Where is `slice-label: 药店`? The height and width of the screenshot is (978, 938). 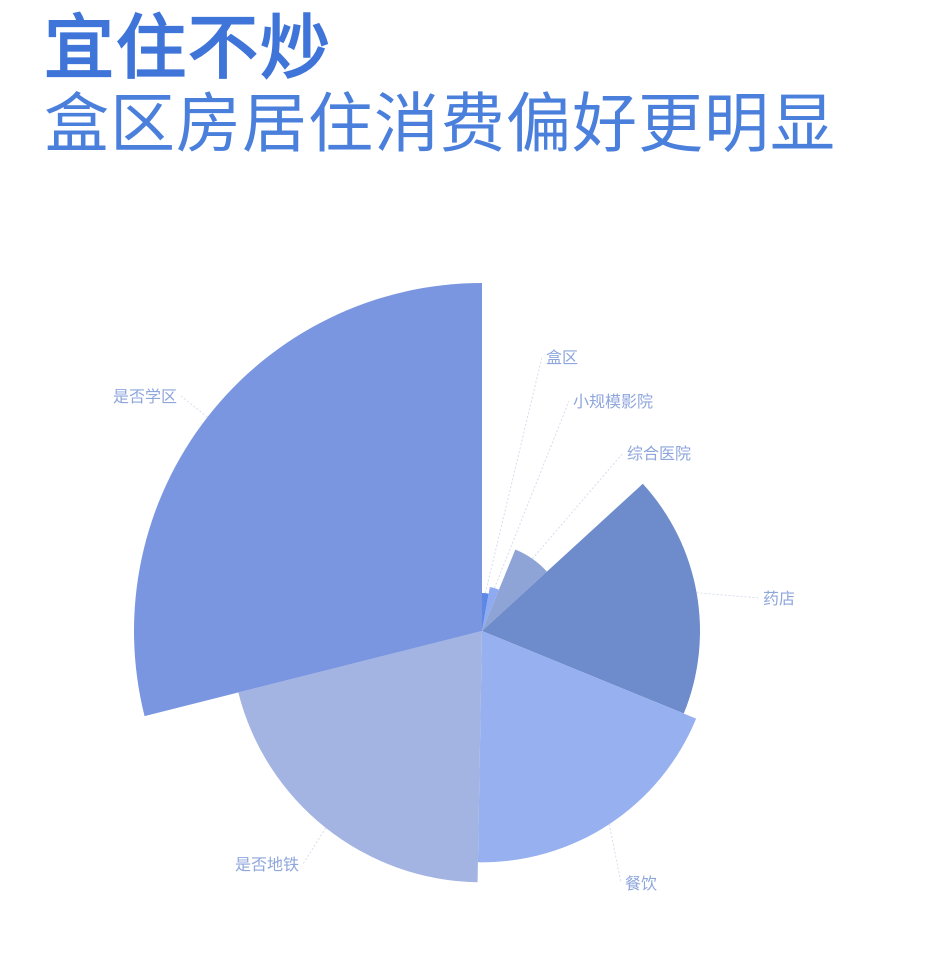
slice-label: 药店 is located at coordinates (779, 598).